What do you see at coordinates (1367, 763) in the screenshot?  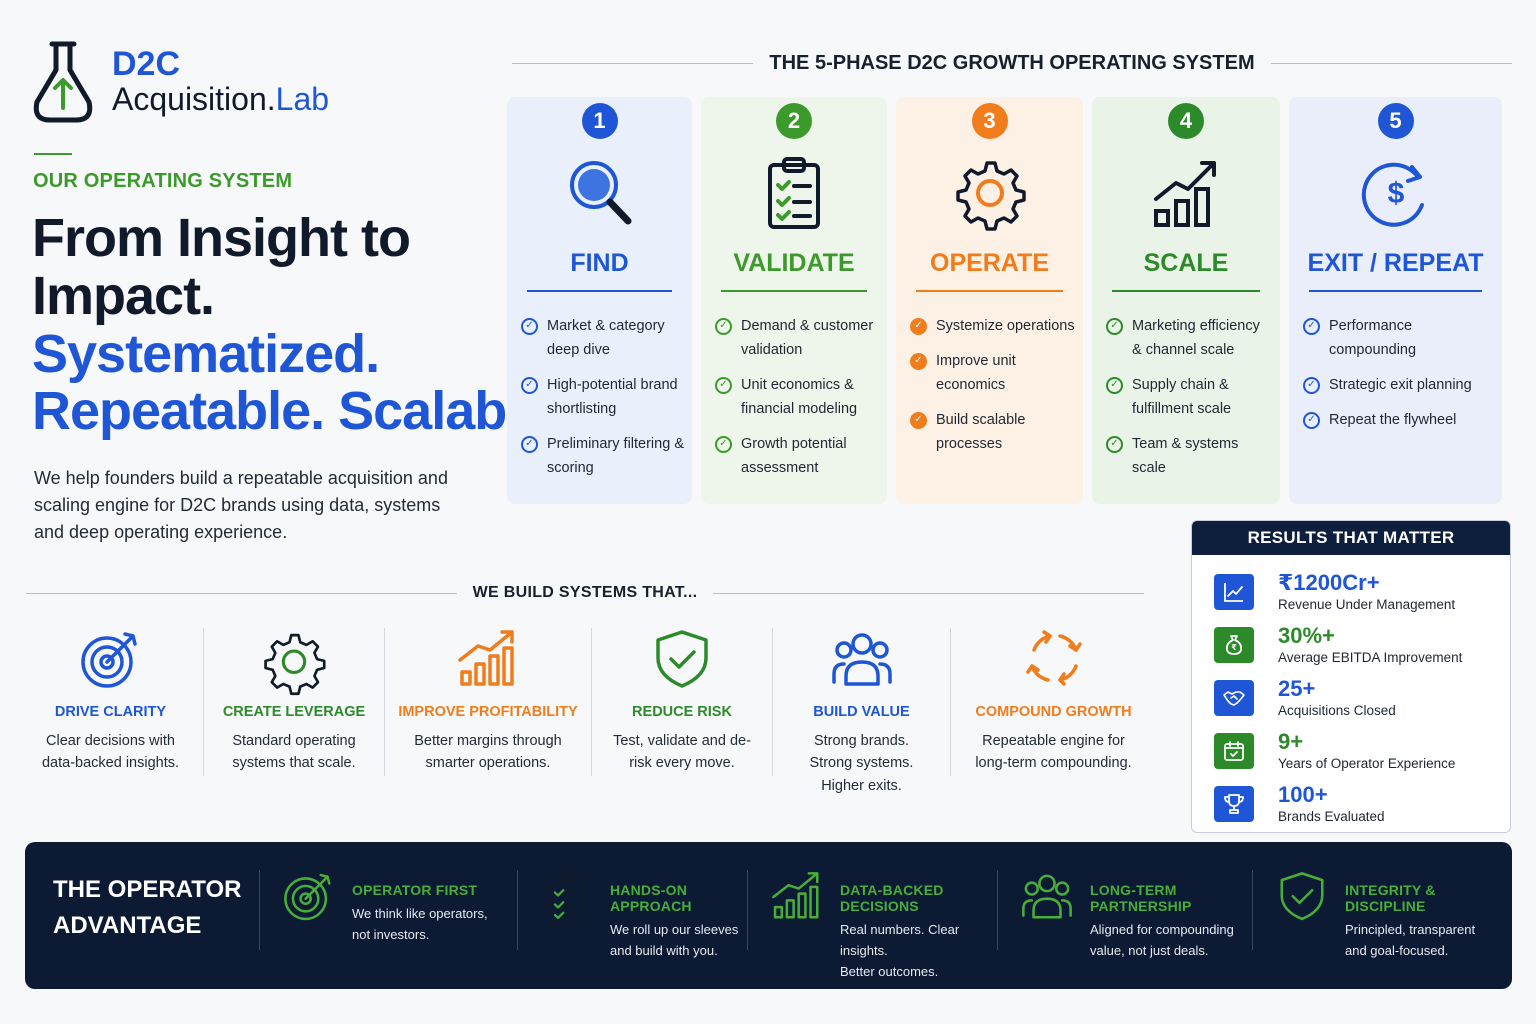 I see `result-label: Years of Operator Experience` at bounding box center [1367, 763].